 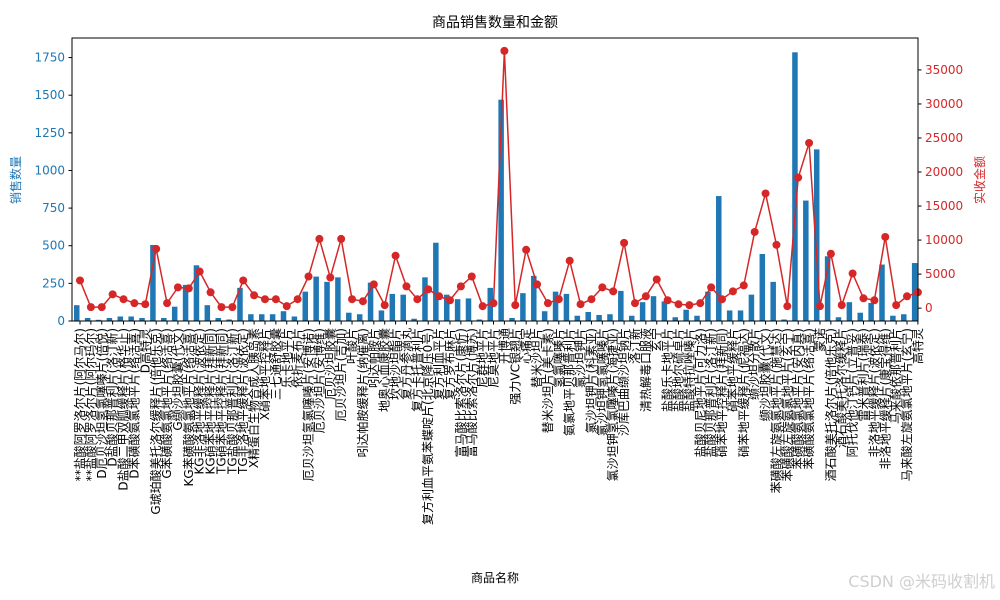 What do you see at coordinates (808, 398) in the screenshot?
I see `category-label: 苯磺酸氨氯地平片(络活喜)` at bounding box center [808, 398].